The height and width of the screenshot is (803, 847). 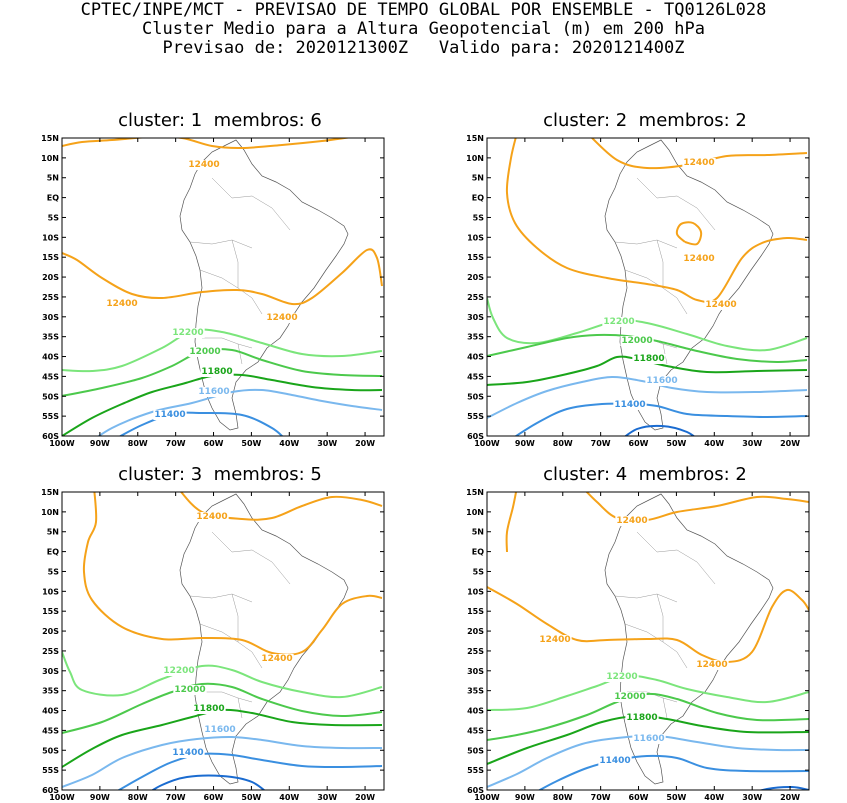 What do you see at coordinates (475, 631) in the screenshot?
I see `lat-label: 20S` at bounding box center [475, 631].